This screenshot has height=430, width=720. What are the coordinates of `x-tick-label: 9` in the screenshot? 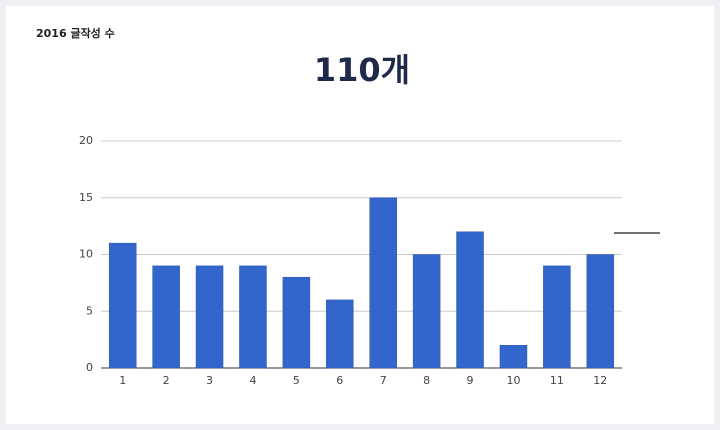 It's located at (470, 380).